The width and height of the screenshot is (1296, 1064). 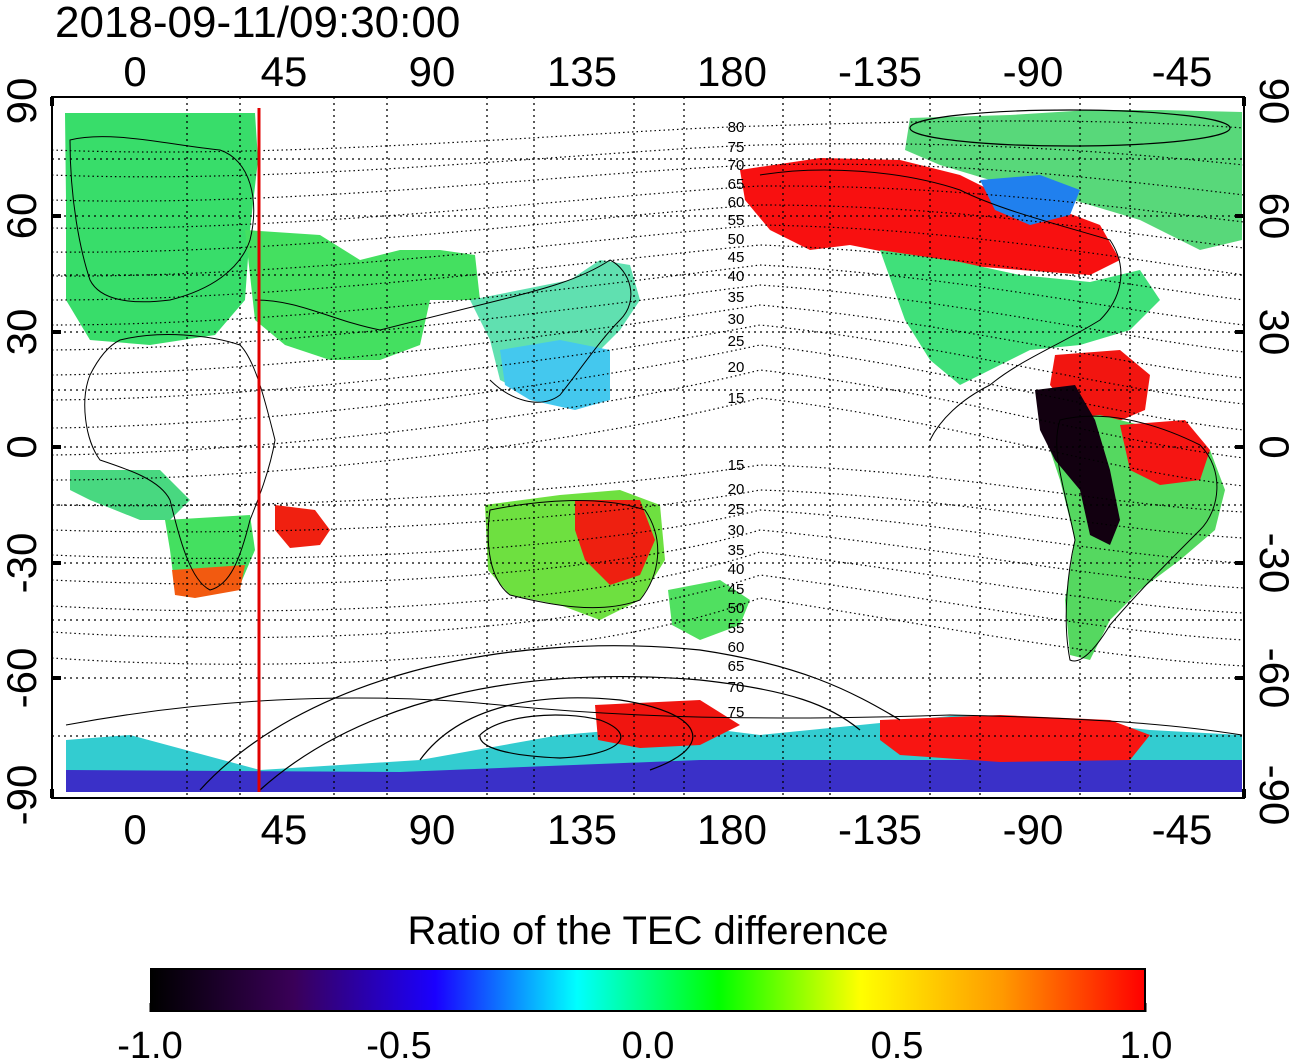 What do you see at coordinates (1020, 317) in the screenshot?
I see `north-america-tec-region` at bounding box center [1020, 317].